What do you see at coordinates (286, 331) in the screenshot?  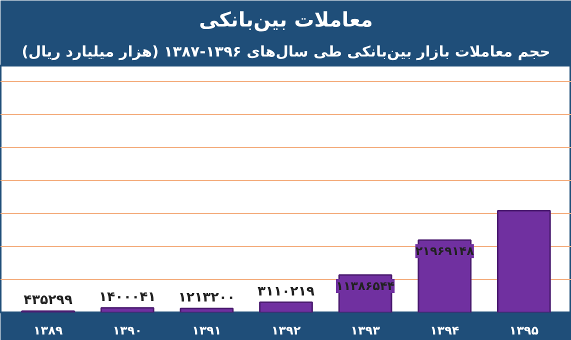 I see `x-tick-label: ۱۳۹۲` at bounding box center [286, 331].